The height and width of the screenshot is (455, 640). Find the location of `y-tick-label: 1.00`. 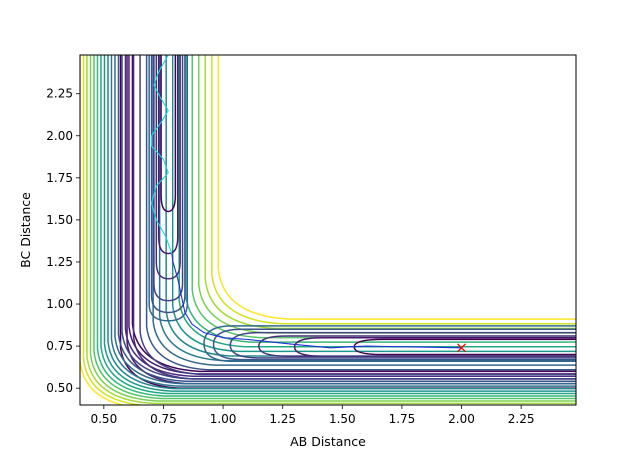

y-tick-label: 1.00 is located at coordinates (59, 304).